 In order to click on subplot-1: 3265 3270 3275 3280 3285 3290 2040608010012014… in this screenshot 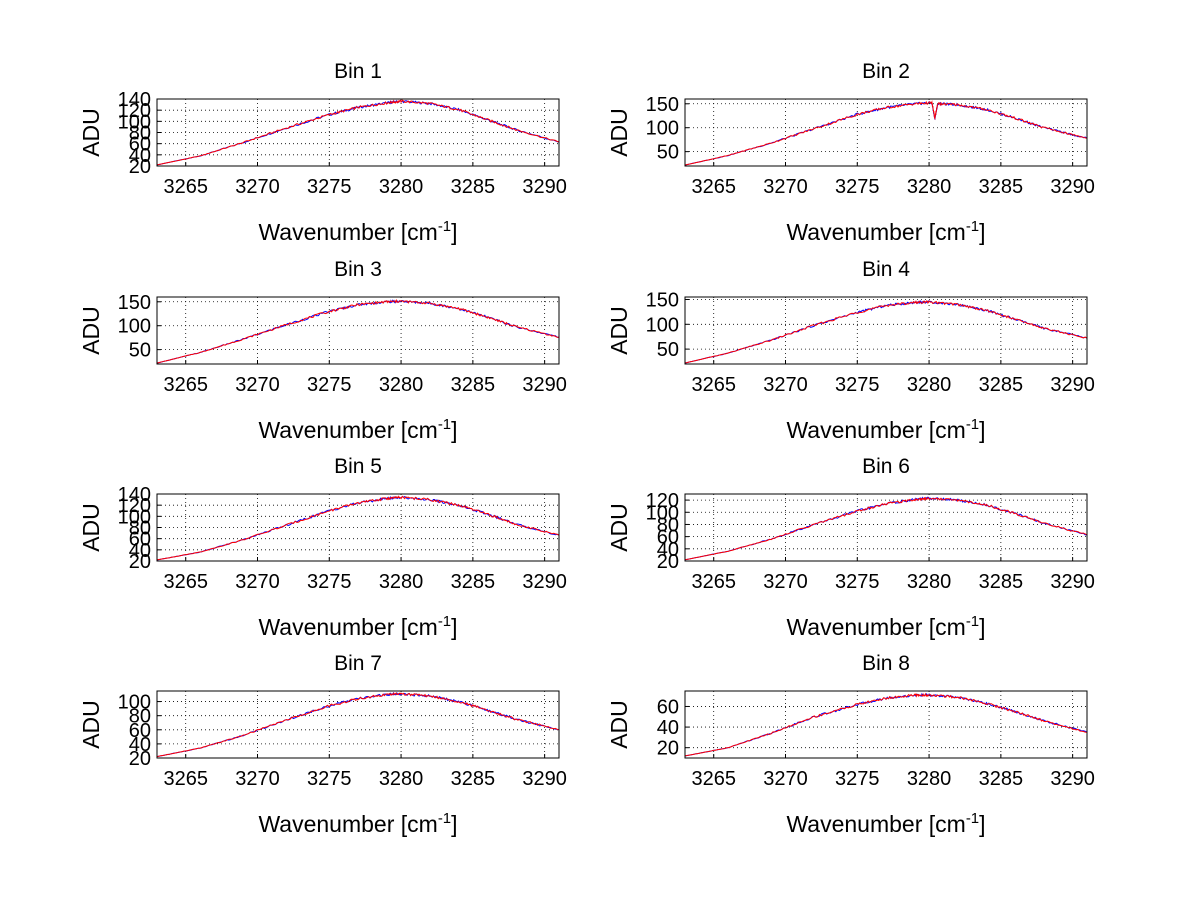, I will do `click(322, 152)`.